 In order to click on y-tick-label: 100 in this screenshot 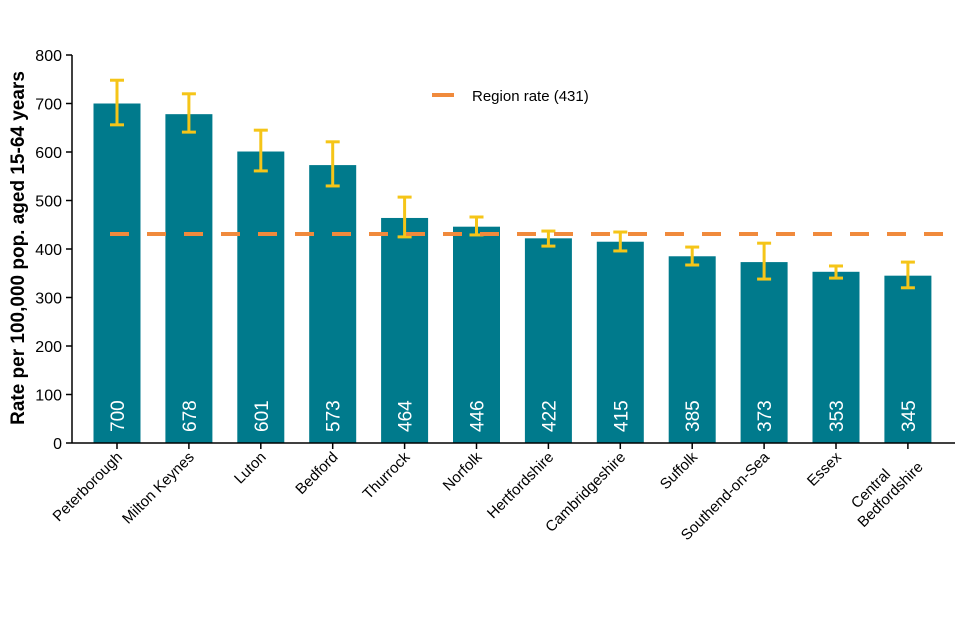, I will do `click(48, 396)`.